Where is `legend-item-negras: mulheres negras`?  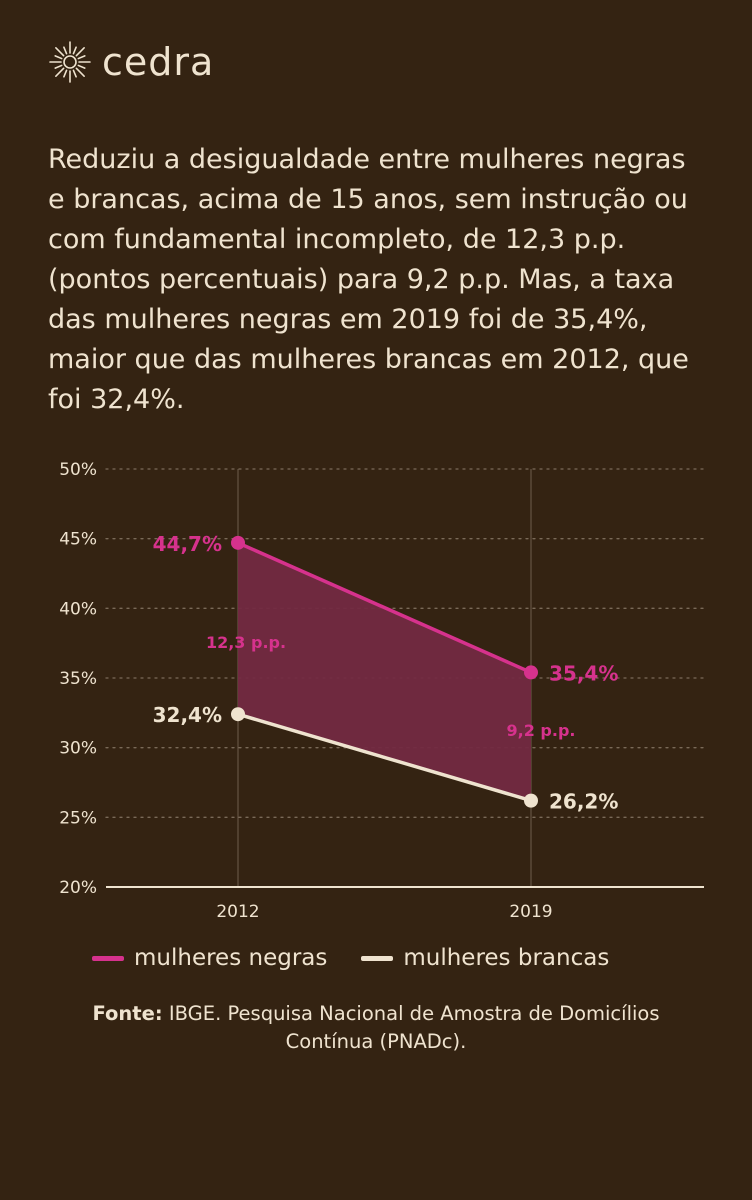 legend-item-negras: mulheres negras is located at coordinates (209, 958).